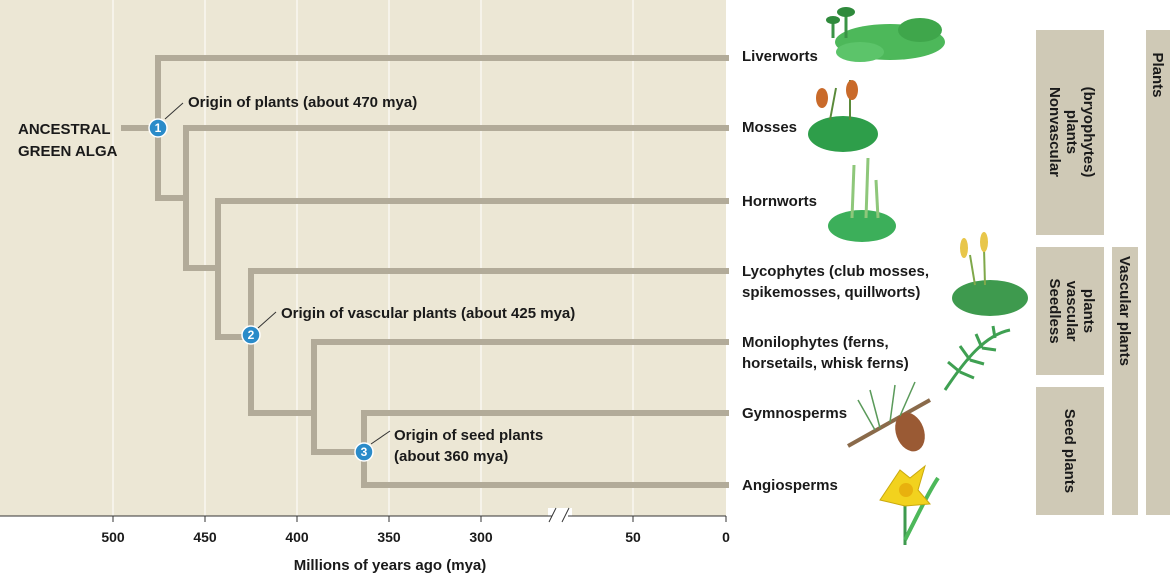  What do you see at coordinates (780, 56) in the screenshot?
I see `taxon-liverworts: Liverworts` at bounding box center [780, 56].